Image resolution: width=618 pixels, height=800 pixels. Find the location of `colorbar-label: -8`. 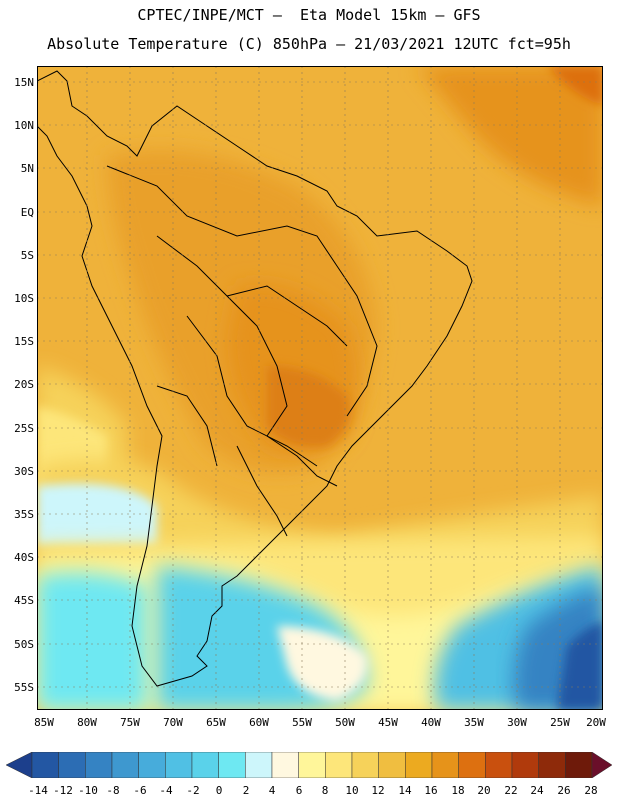

colorbar-label: -8 is located at coordinates (113, 790).